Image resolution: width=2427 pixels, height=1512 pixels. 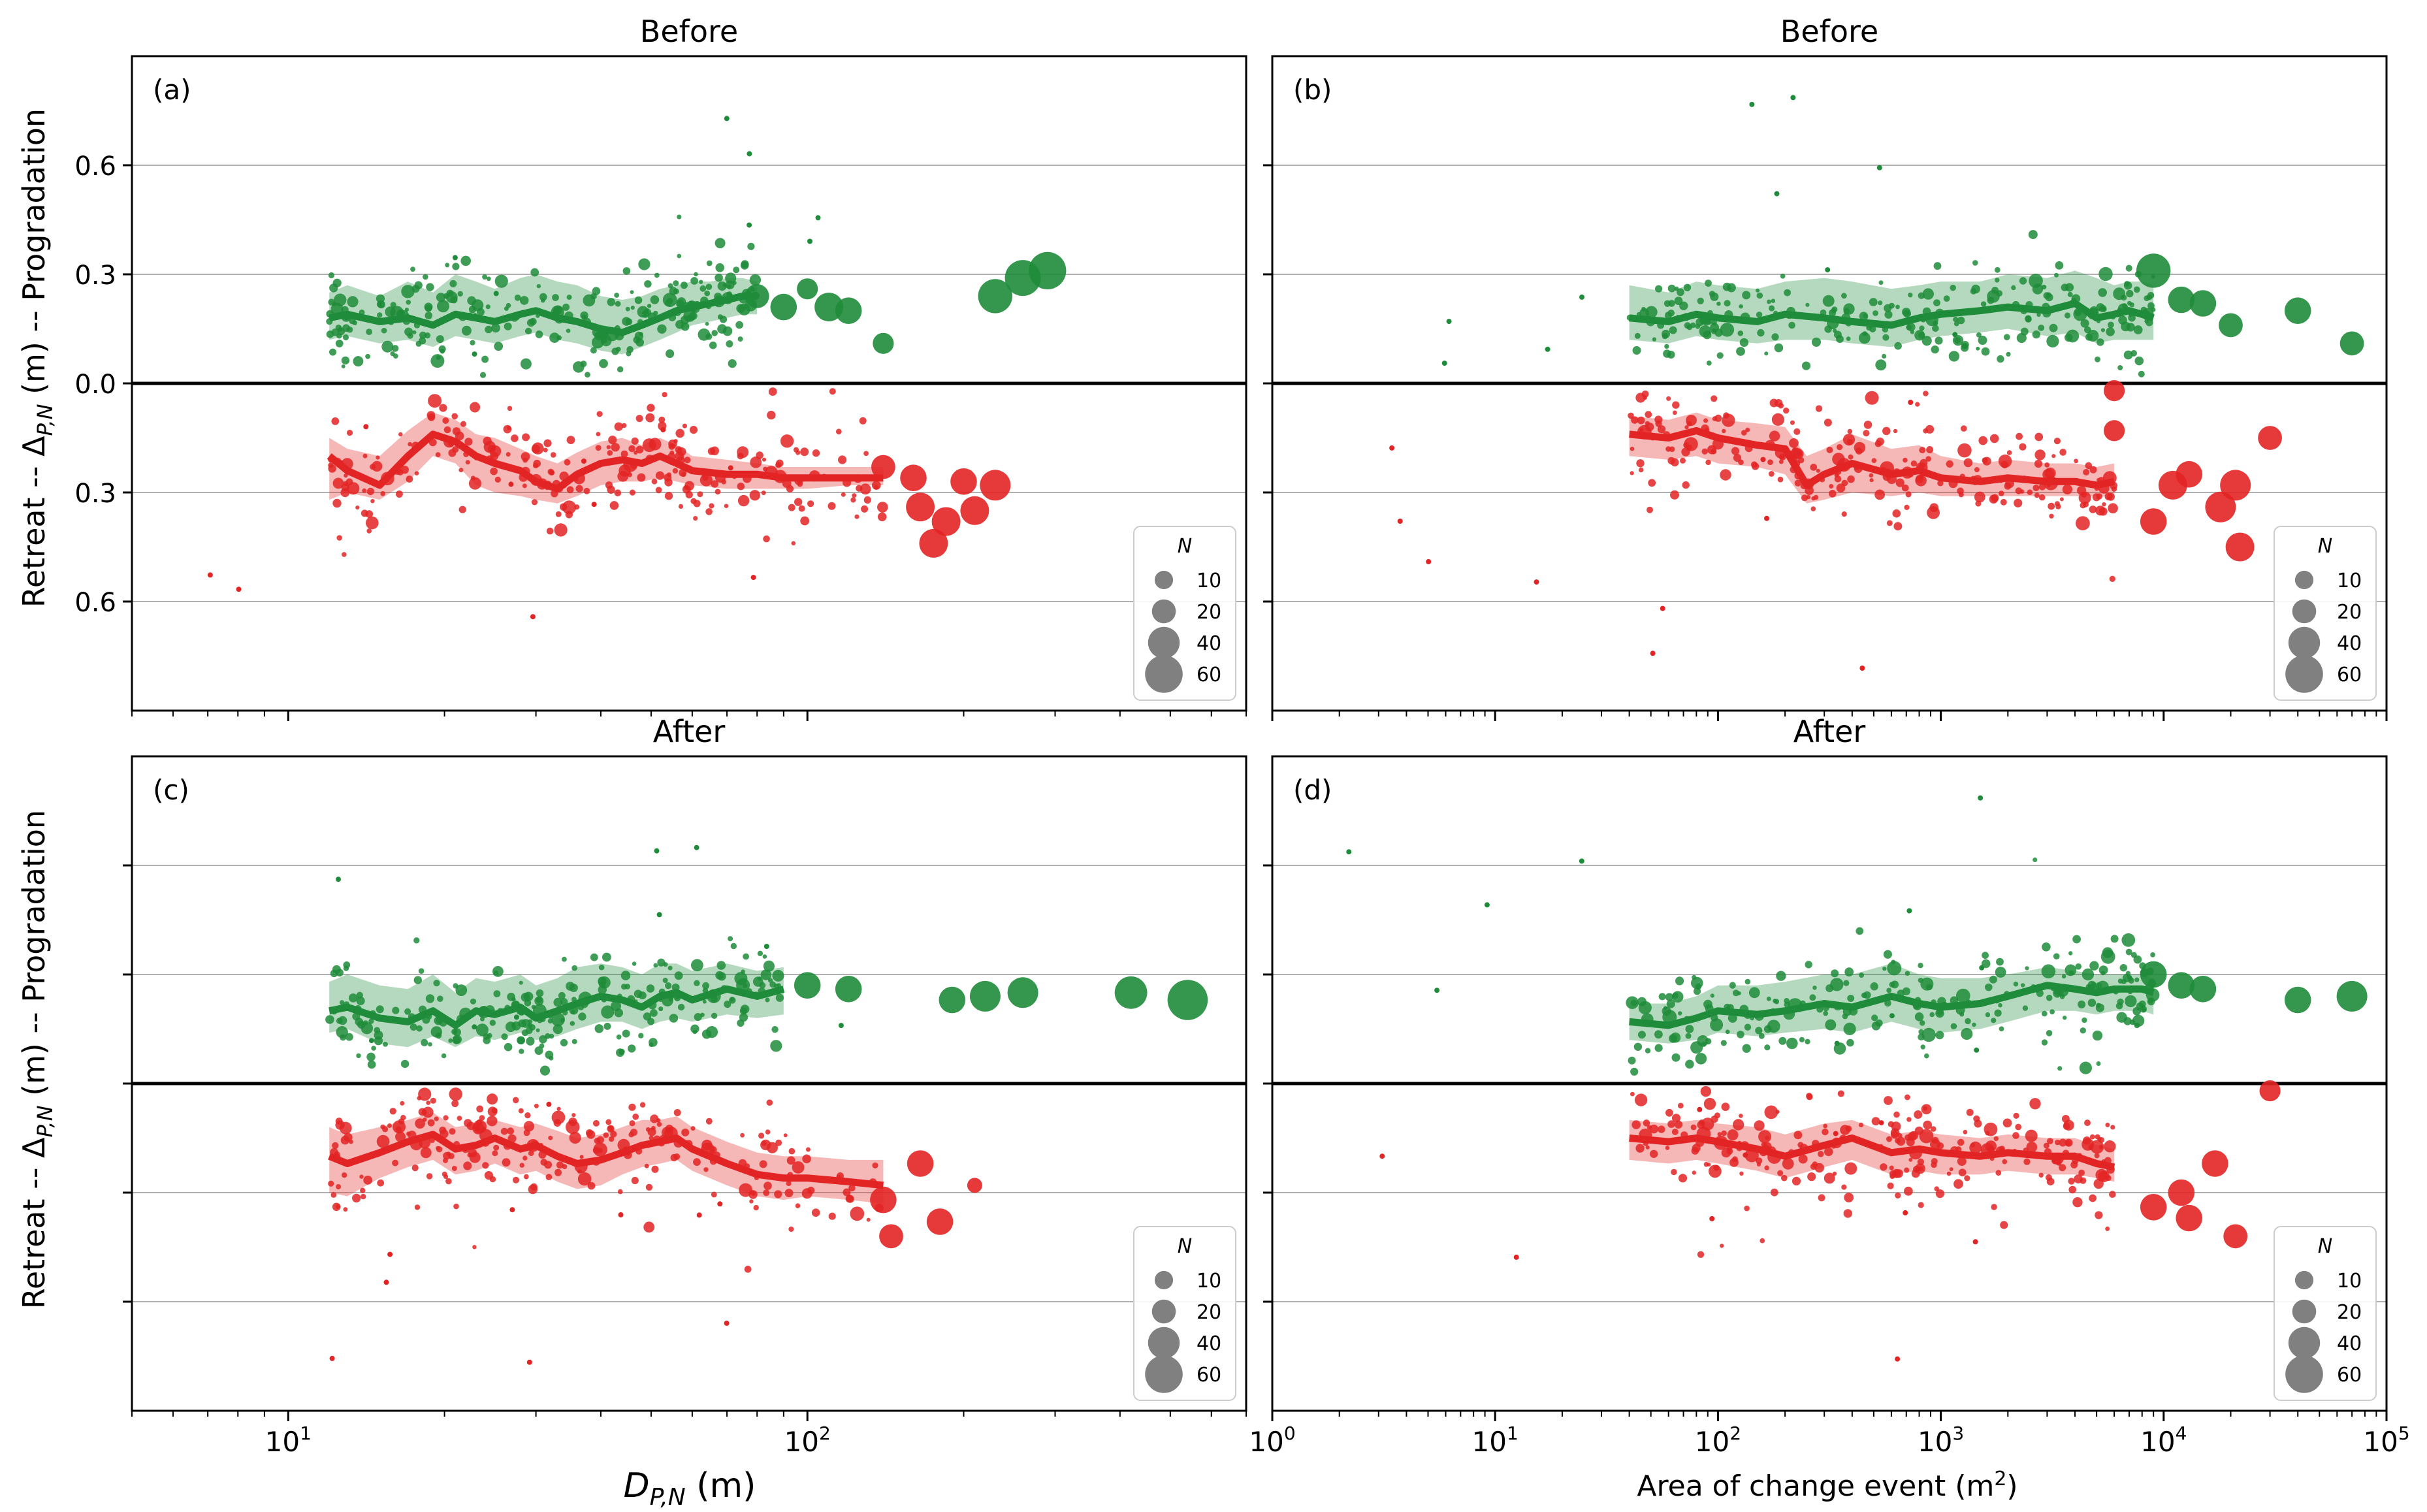 I want to click on y-tick-label: 0.6, so click(x=95, y=603).